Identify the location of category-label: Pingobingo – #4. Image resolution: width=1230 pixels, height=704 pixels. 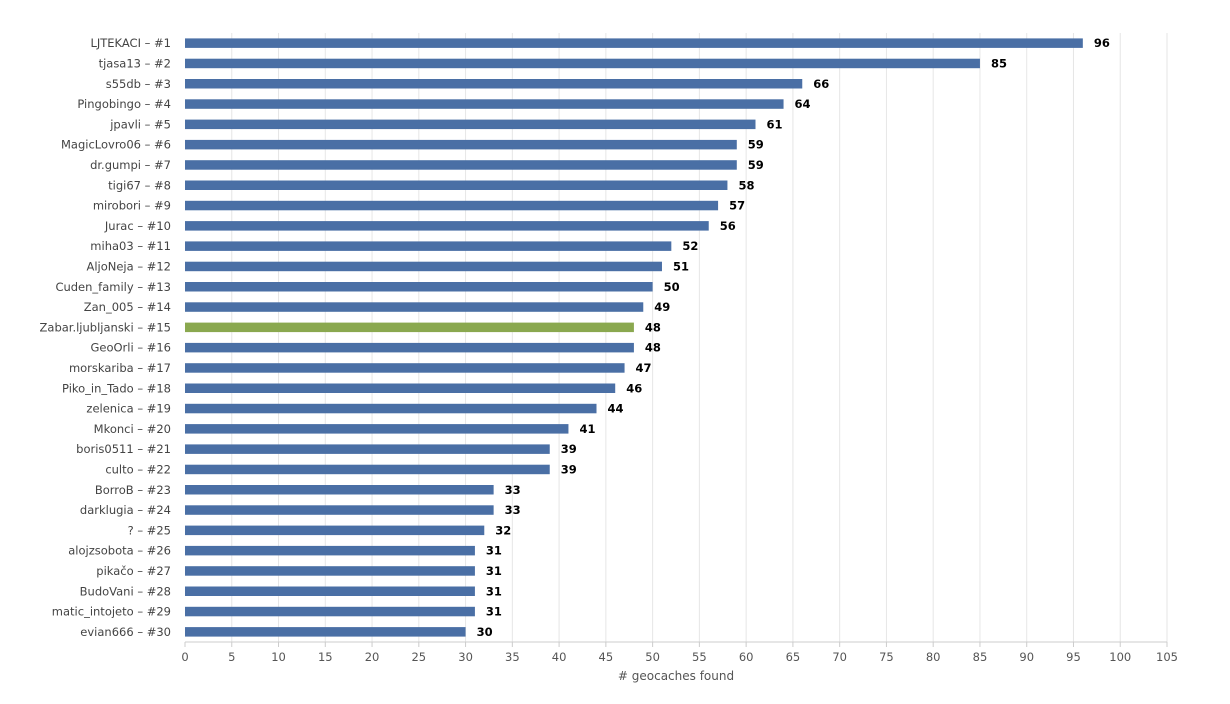
(124, 104).